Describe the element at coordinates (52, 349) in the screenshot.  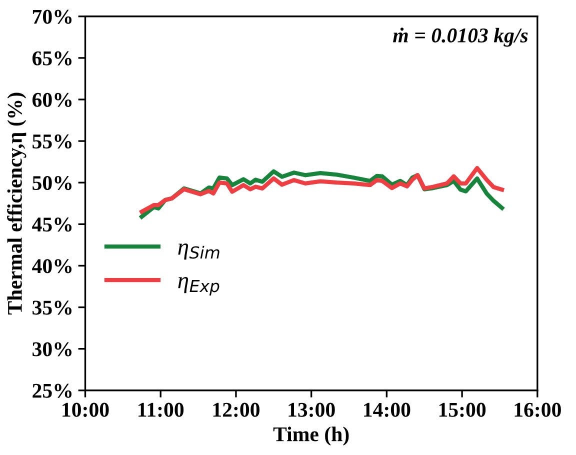
I see `y-tick-label: 30%` at that location.